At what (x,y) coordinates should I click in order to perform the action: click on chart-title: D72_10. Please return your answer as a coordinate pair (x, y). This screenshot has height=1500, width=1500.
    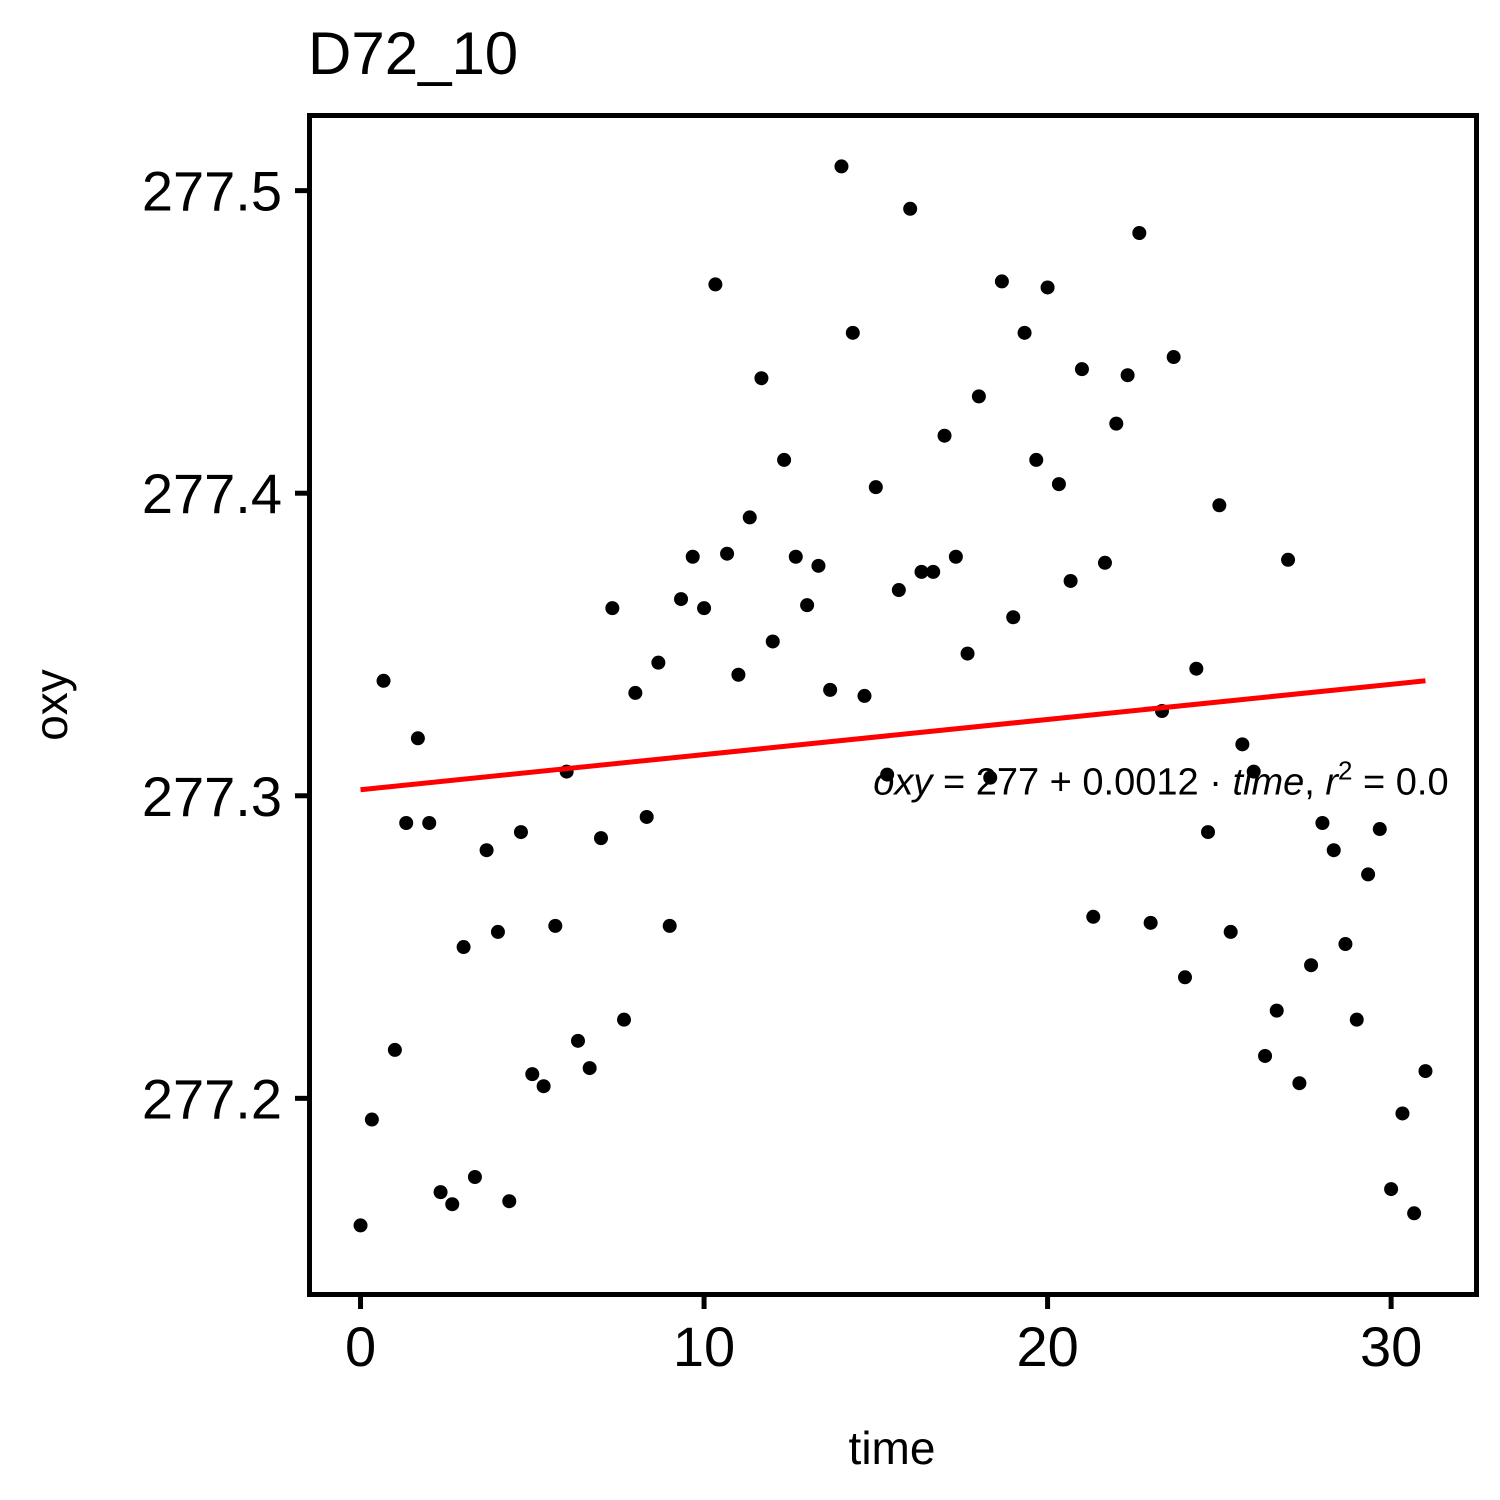
    Looking at the image, I should click on (413, 53).